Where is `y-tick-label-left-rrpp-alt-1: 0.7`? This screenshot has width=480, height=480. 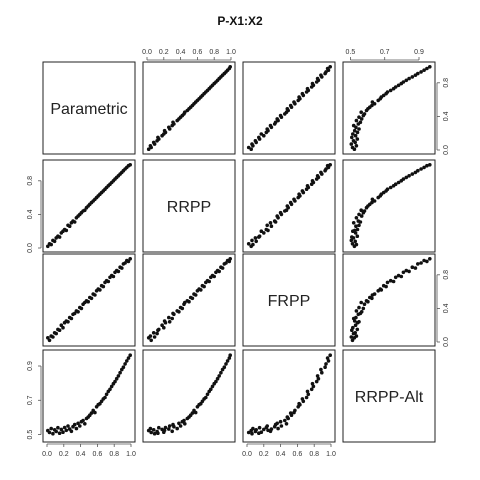 y-tick-label-left-rrpp-alt-1: 0.7 is located at coordinates (30, 400).